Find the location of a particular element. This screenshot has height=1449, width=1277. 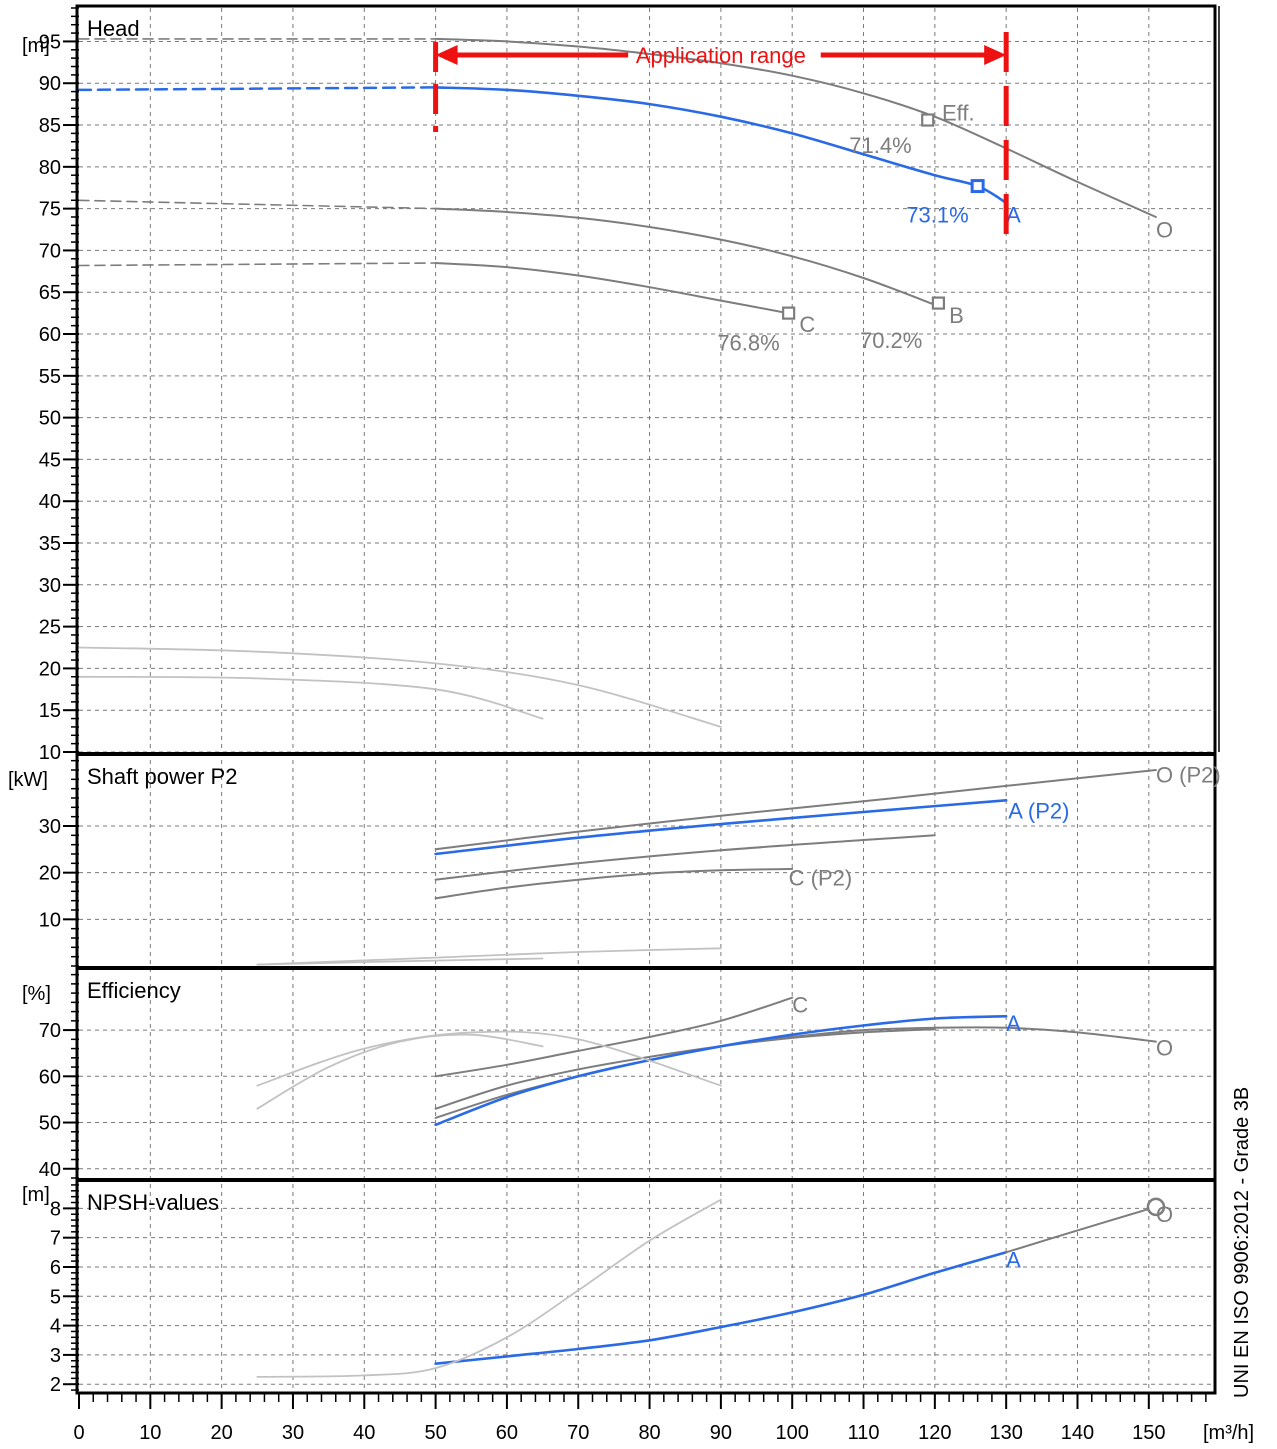

head-curve-label-2: 73.1% is located at coordinates (937, 214).